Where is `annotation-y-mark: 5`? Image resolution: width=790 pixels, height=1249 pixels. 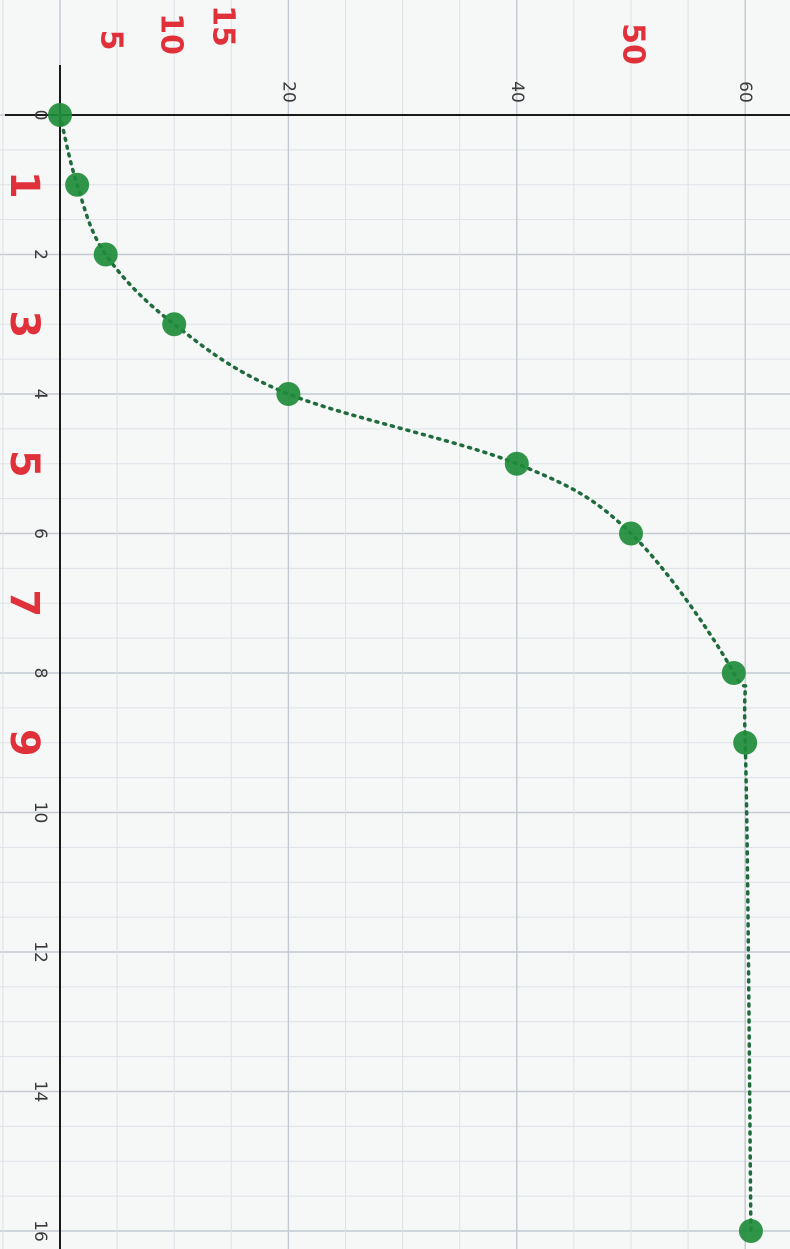
annotation-y-mark: 5 is located at coordinates (111, 40).